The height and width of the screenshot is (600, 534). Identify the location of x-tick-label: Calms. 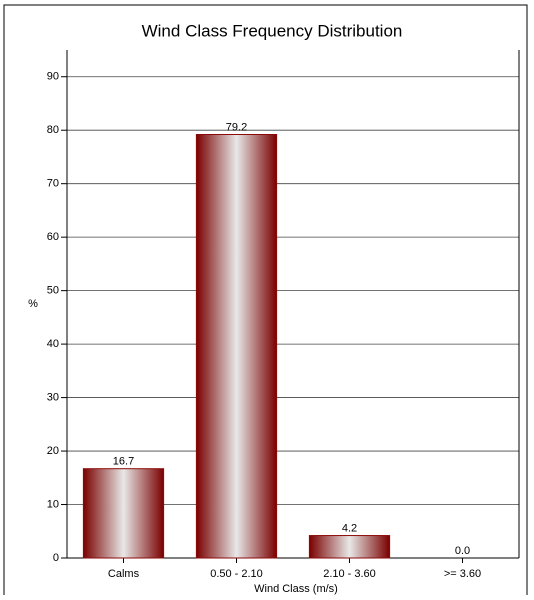
(124, 574).